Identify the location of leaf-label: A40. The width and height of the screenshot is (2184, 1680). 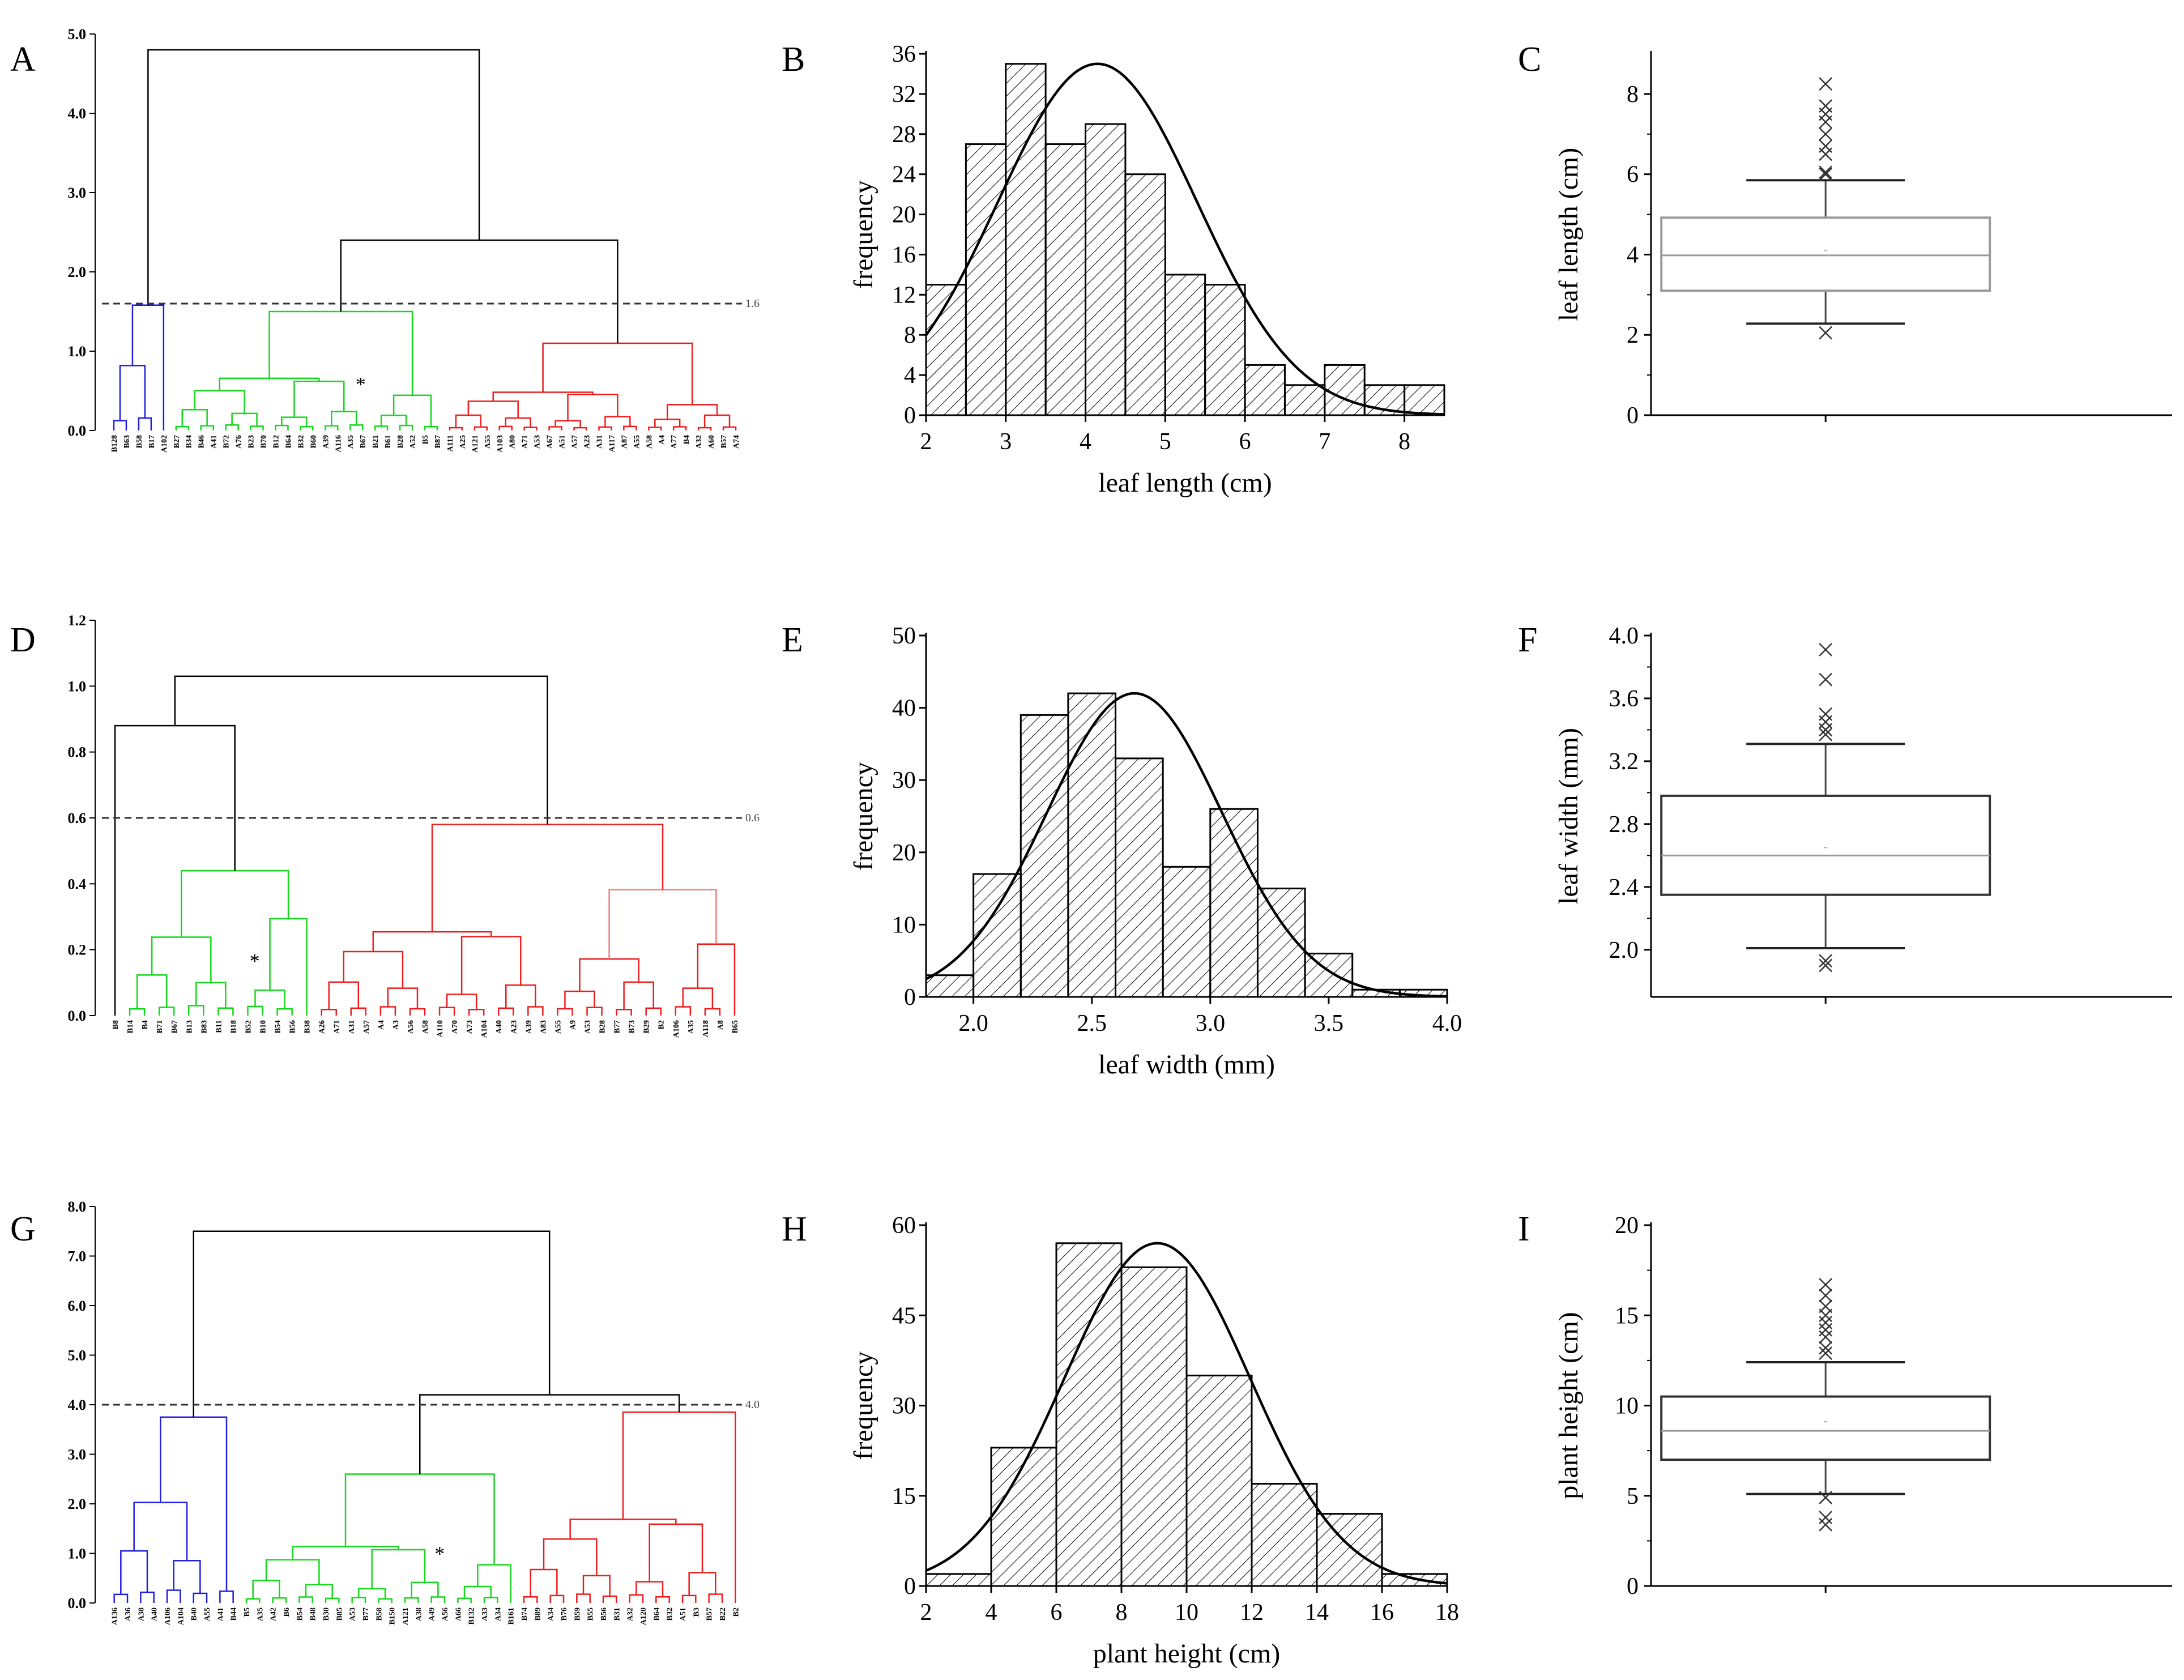
(155, 1614).